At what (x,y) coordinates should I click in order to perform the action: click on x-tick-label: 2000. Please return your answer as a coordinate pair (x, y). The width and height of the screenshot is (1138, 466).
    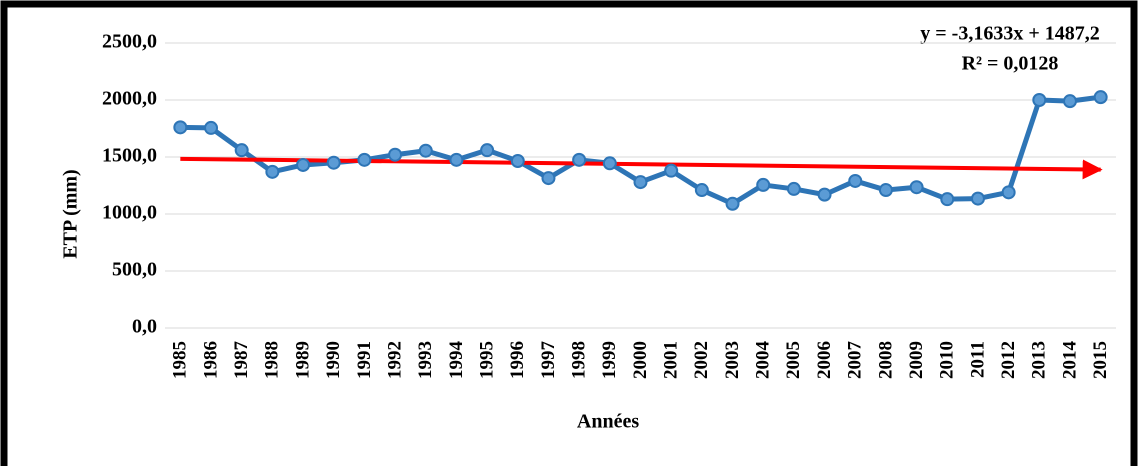
    Looking at the image, I should click on (640, 360).